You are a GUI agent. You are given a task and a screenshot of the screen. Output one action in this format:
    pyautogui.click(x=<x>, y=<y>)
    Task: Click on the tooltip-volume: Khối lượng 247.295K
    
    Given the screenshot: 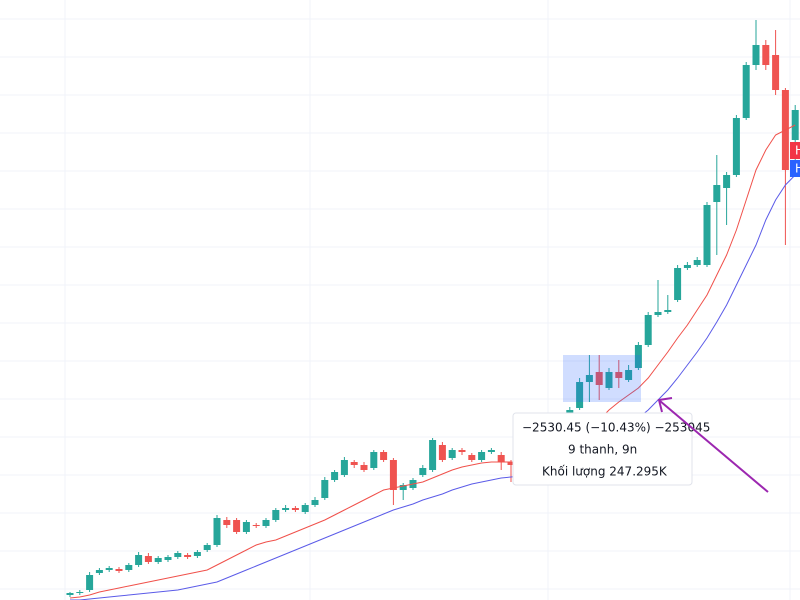 What is the action you would take?
    pyautogui.click(x=605, y=472)
    